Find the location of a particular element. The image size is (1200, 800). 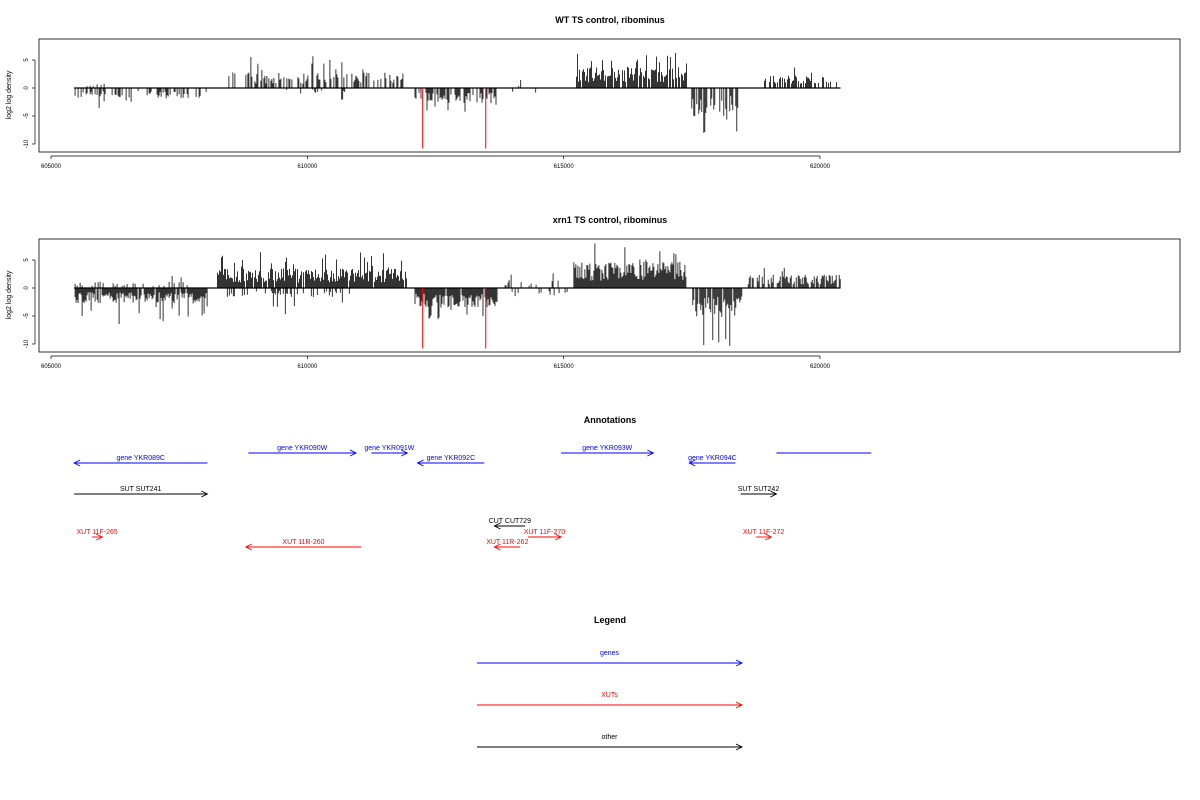

feature-label: XUT 11R-260 is located at coordinates (303, 542).